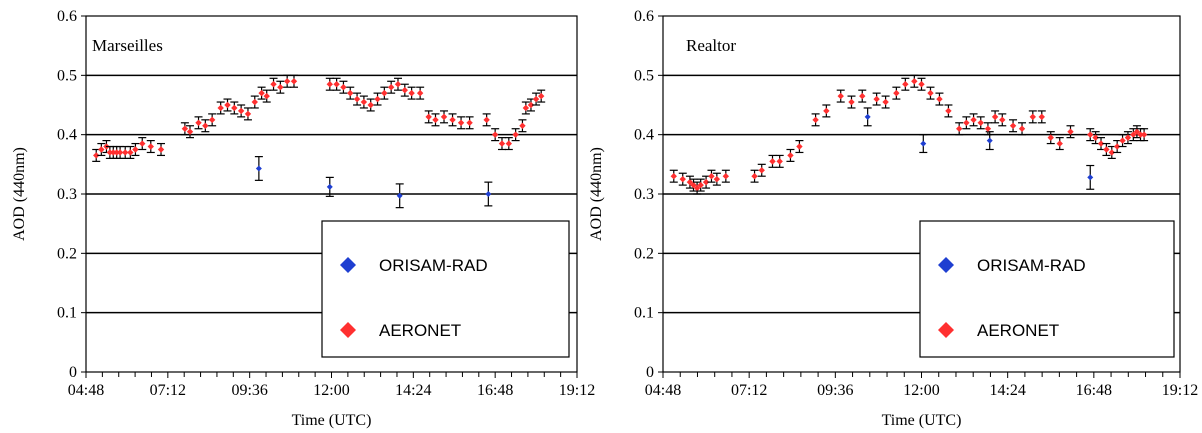 The width and height of the screenshot is (1202, 433). What do you see at coordinates (420, 330) in the screenshot?
I see `legend-label: AERONET` at bounding box center [420, 330].